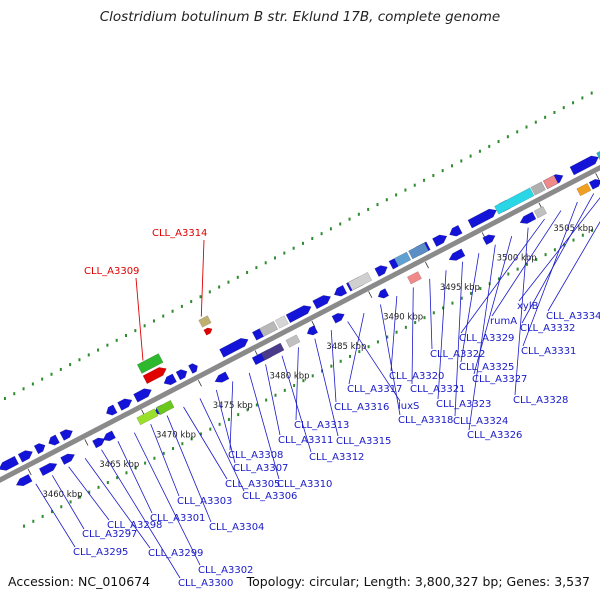 This screenshot has height=600, width=600. I want to click on gene-label: CLL_A3318, so click(425, 420).